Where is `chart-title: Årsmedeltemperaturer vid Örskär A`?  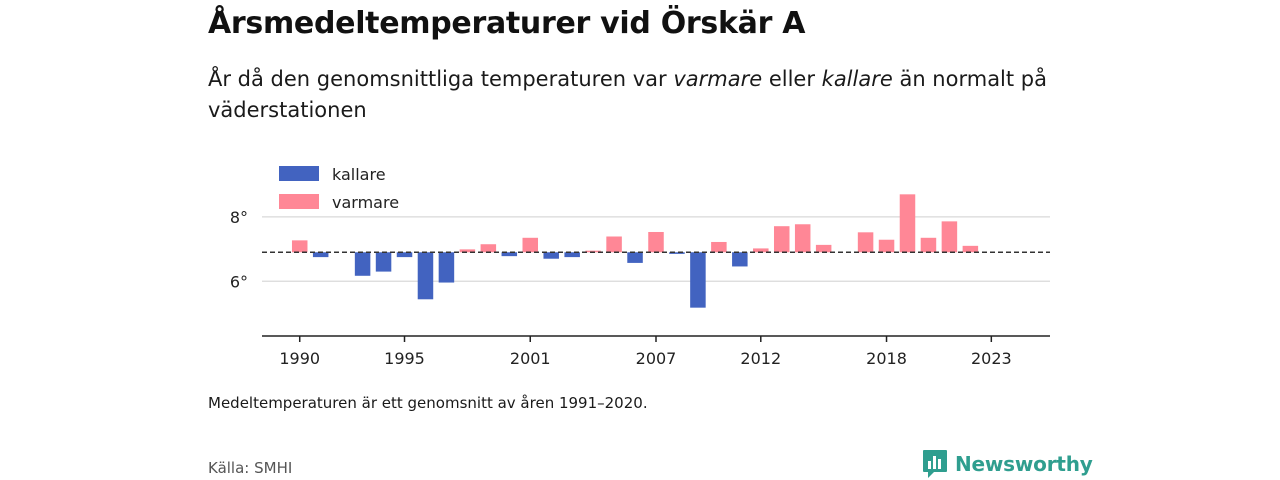
chart-title: Årsmedeltemperaturer vid Örskär A is located at coordinates (507, 23).